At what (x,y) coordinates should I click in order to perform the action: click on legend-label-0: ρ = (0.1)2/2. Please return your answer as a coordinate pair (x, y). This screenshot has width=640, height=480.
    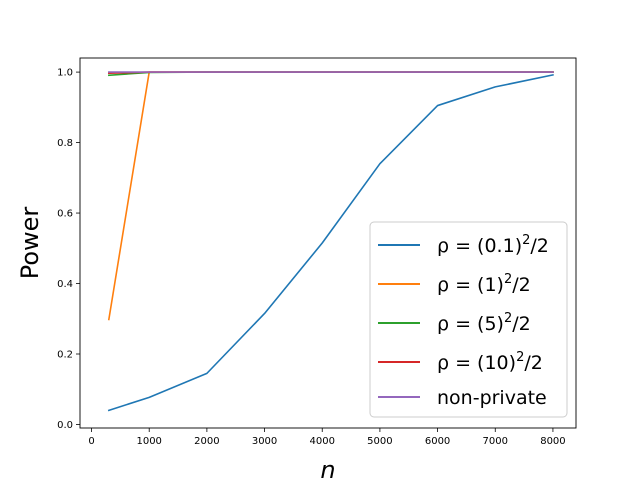
    Looking at the image, I should click on (493, 245).